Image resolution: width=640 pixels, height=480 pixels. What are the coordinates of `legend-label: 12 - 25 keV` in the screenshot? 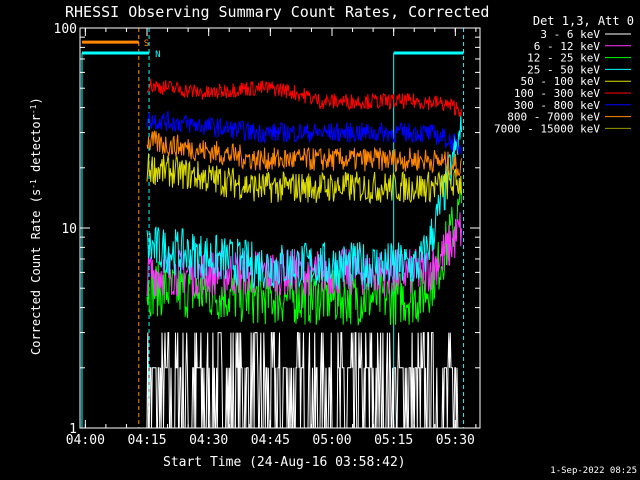 It's located at (563, 58).